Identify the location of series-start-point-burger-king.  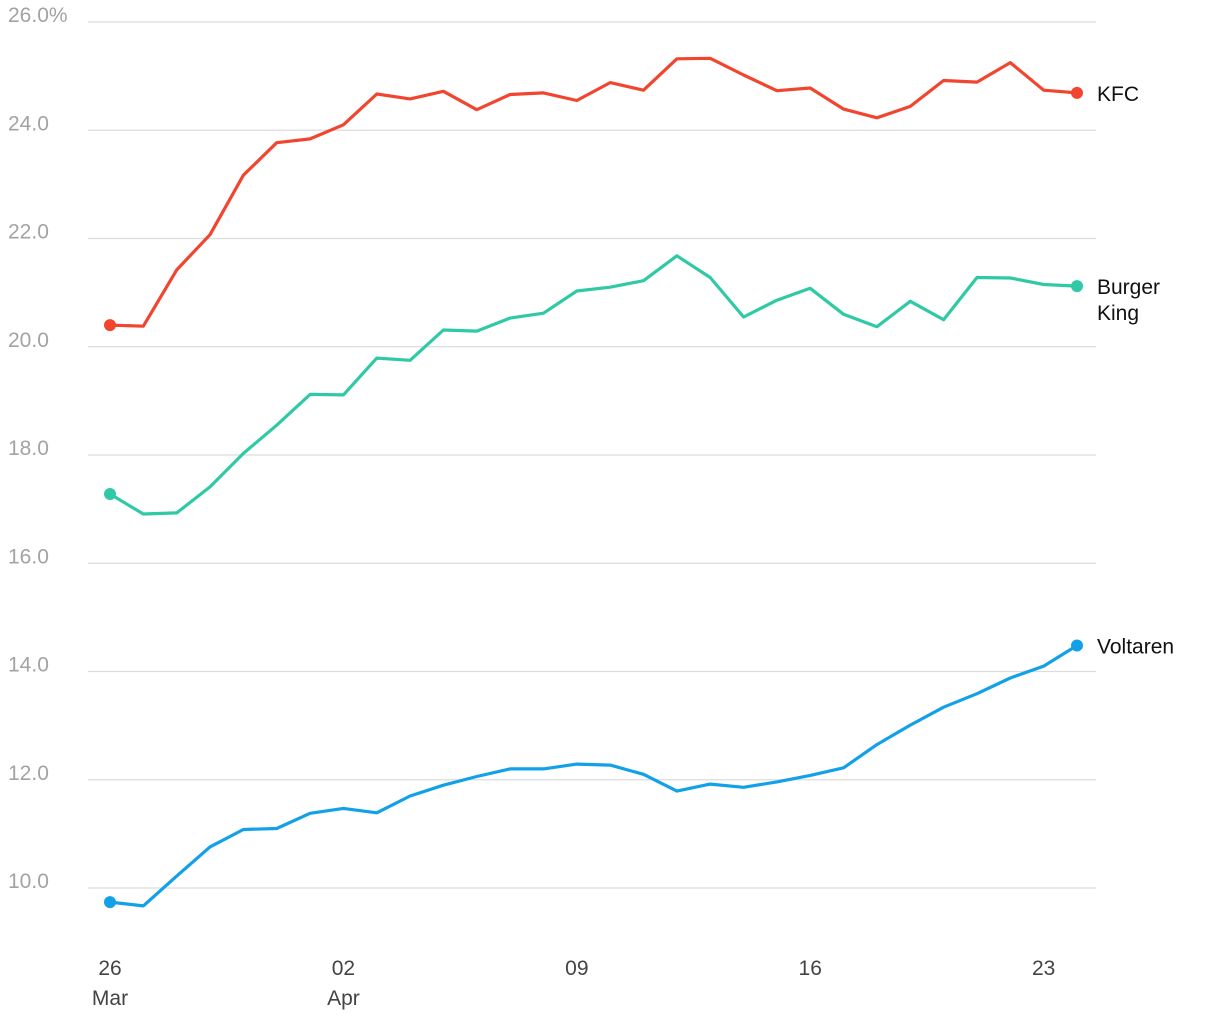
(110, 493).